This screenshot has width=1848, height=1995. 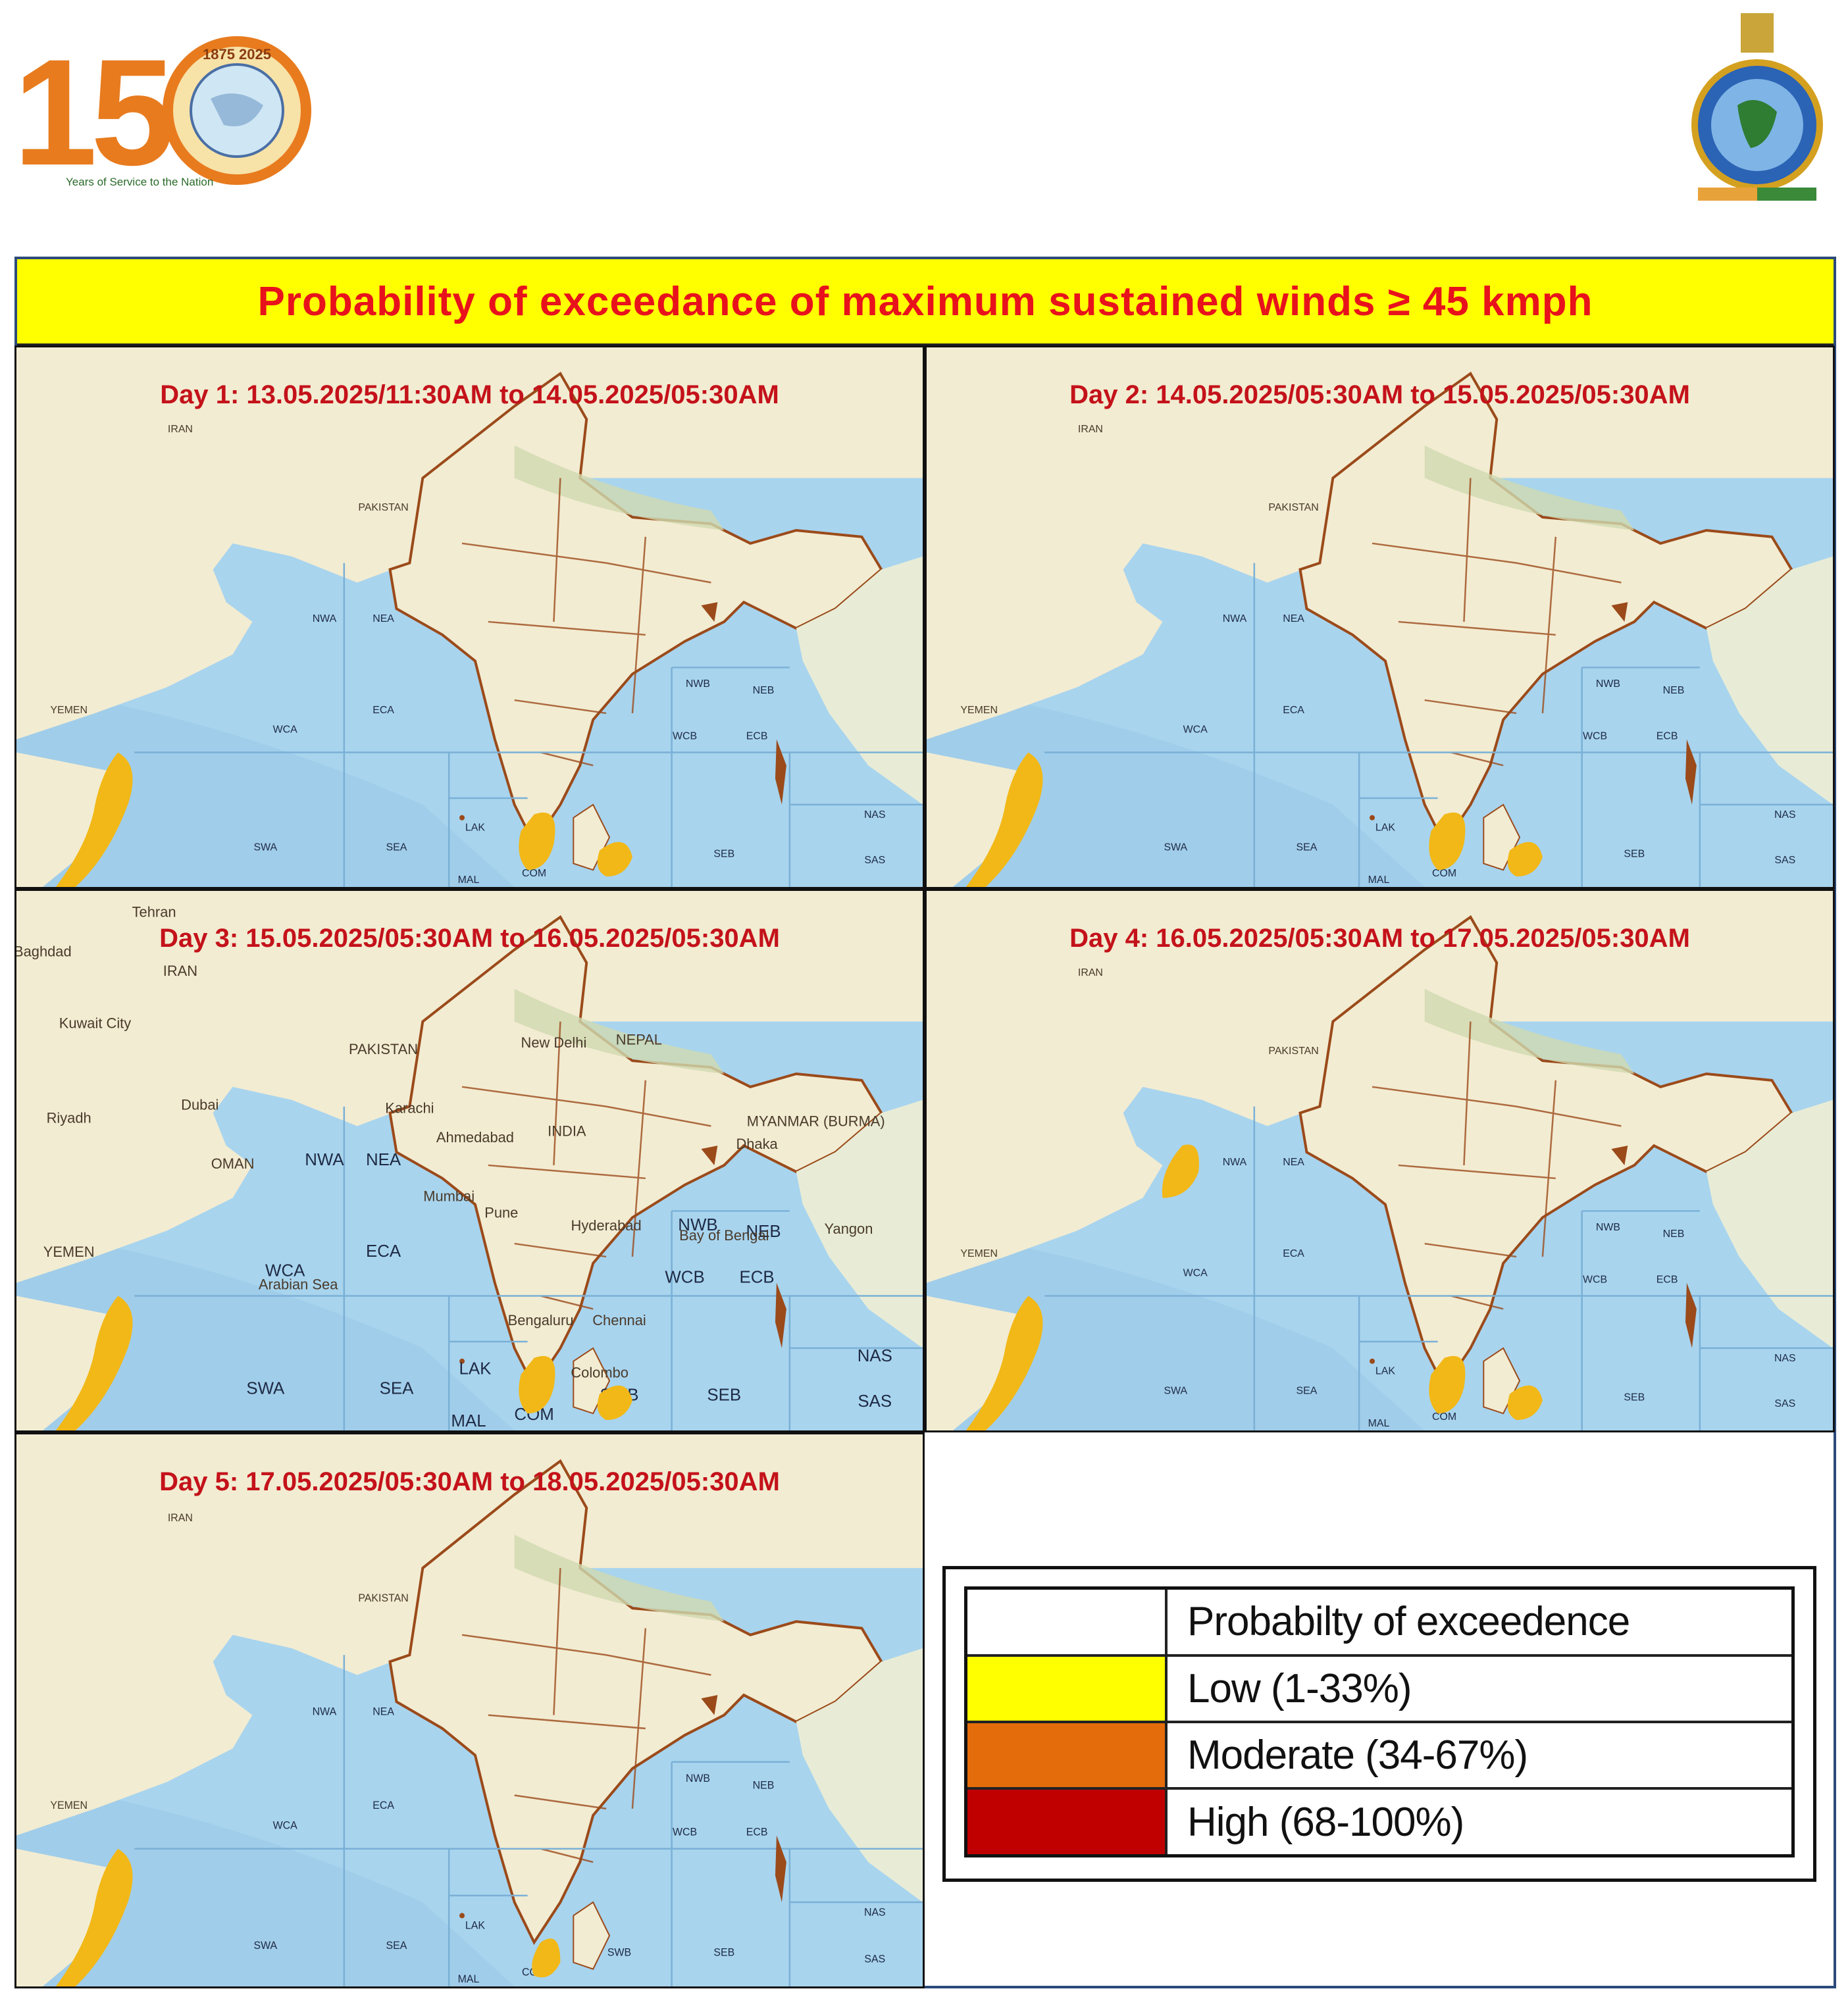 I want to click on place-label: INDIA, so click(x=567, y=1131).